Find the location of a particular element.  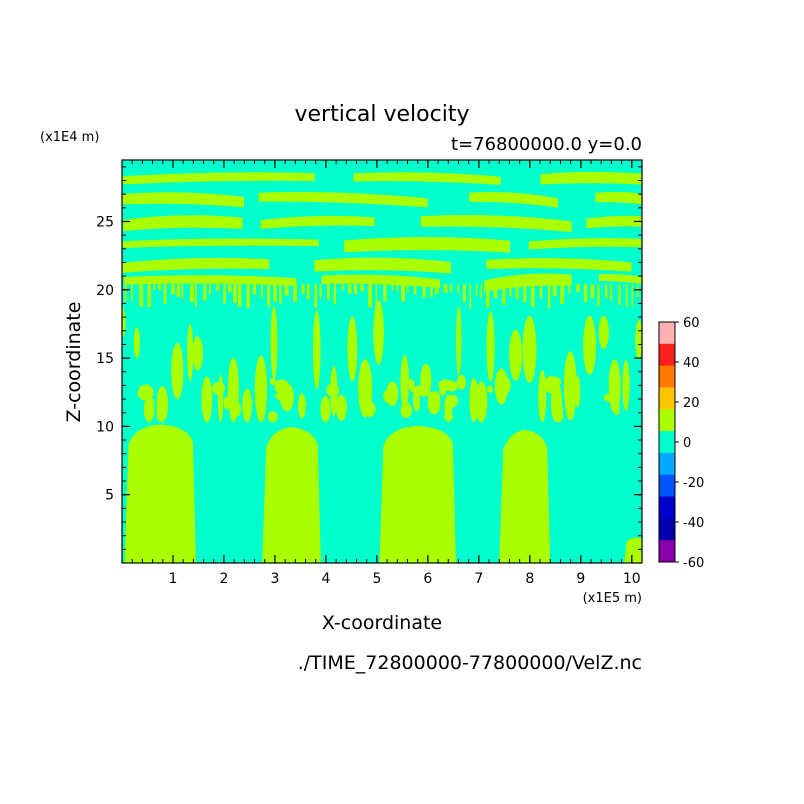

x-tick-label: 5 is located at coordinates (376, 579).